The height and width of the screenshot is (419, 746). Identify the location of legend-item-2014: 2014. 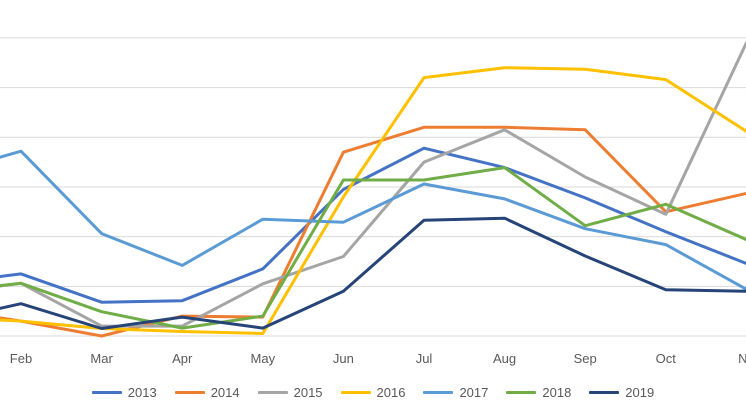
(207, 392).